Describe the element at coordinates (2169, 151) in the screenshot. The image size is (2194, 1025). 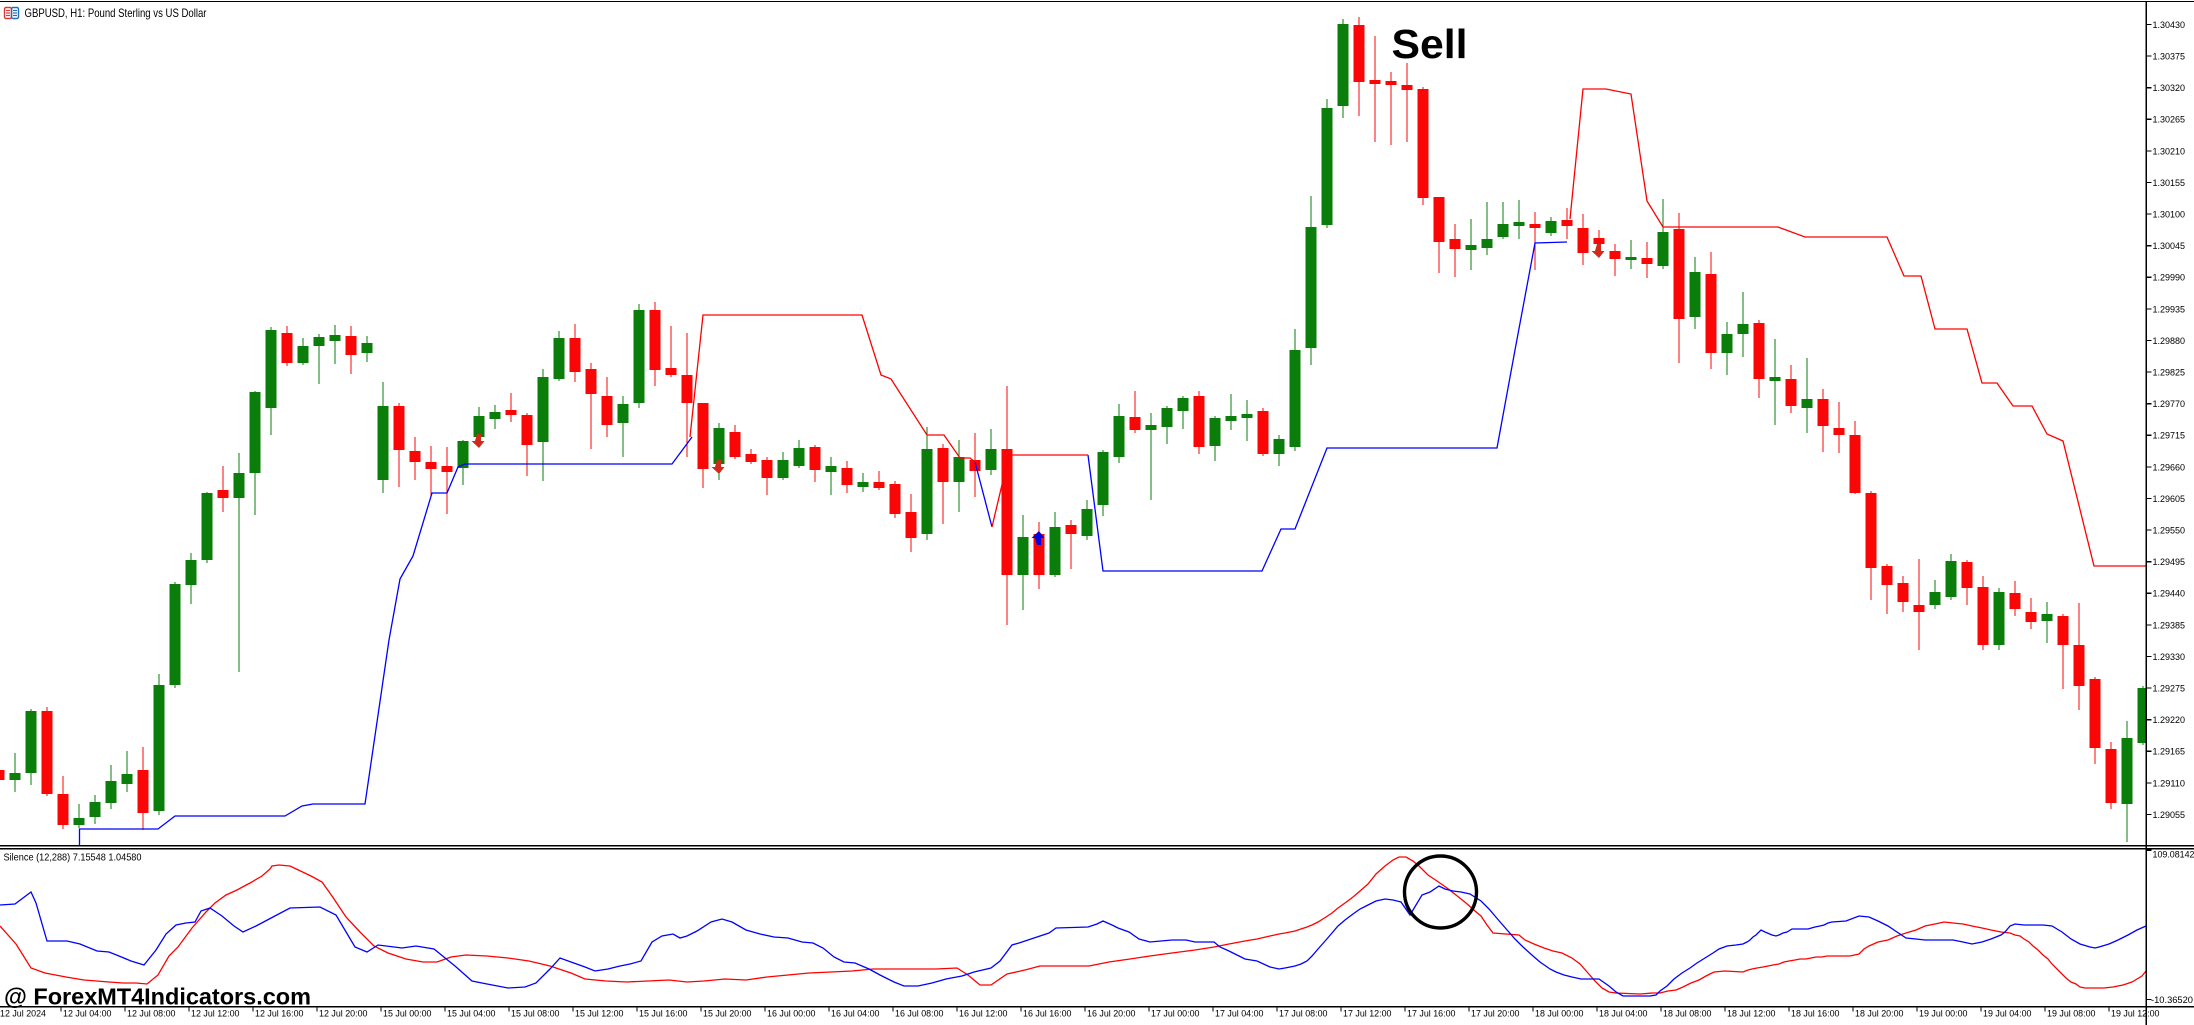
I see `svg-text: 1.30210` at that location.